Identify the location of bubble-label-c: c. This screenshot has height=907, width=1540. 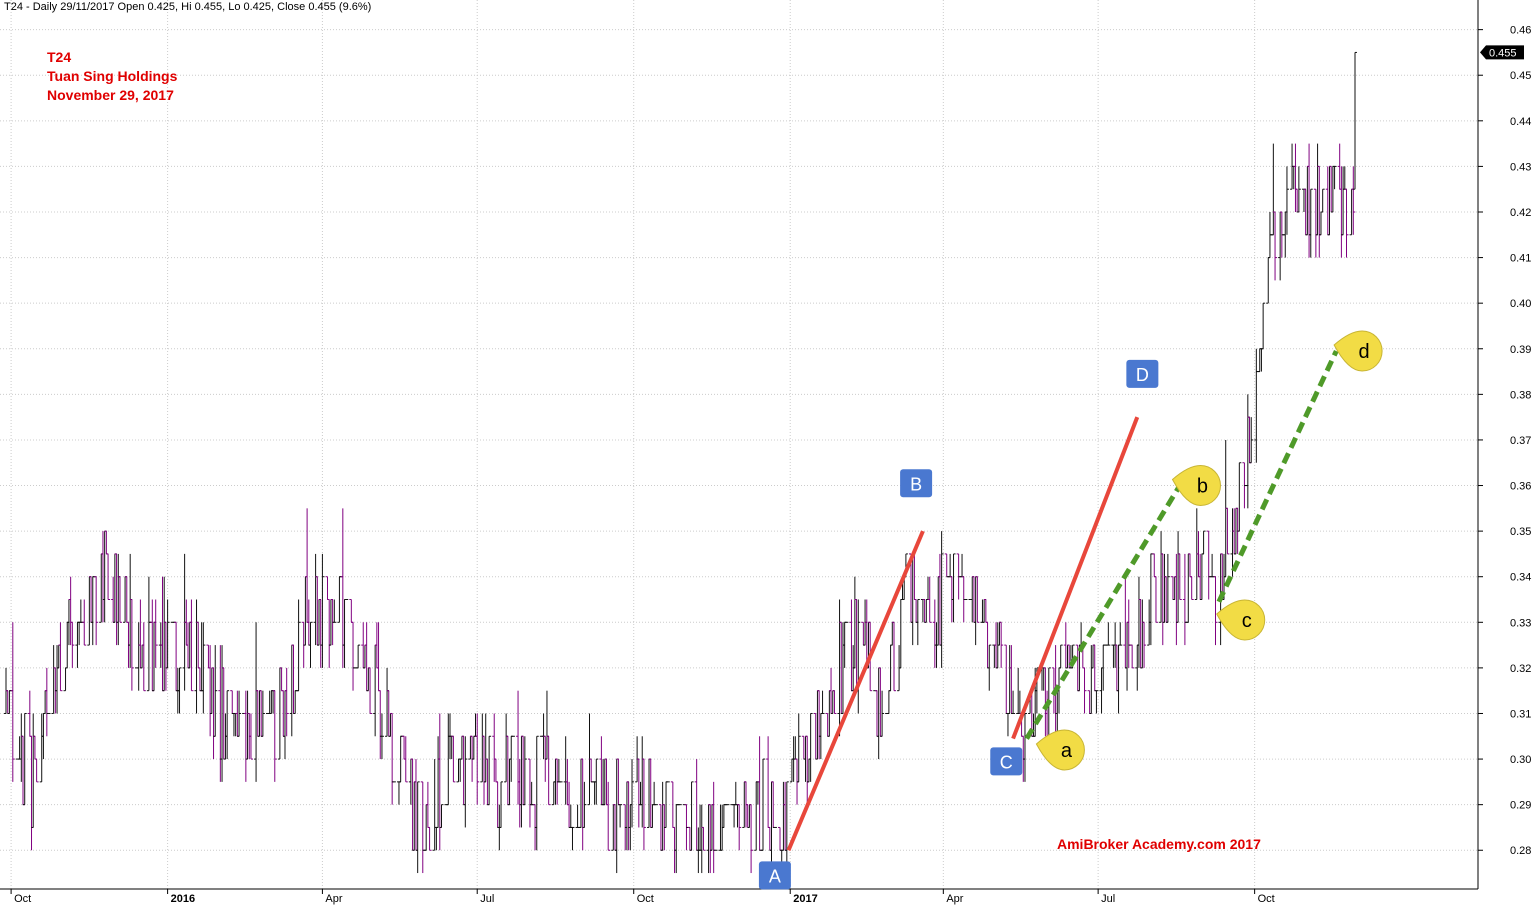
(1241, 620).